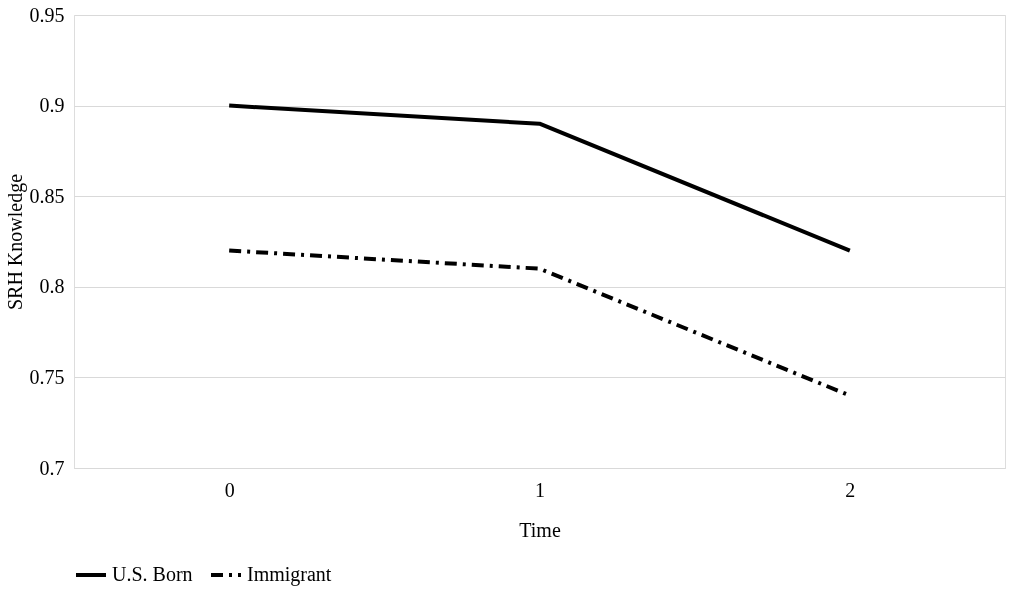  What do you see at coordinates (47, 14) in the screenshot?
I see `y-tick-label: 0.95` at bounding box center [47, 14].